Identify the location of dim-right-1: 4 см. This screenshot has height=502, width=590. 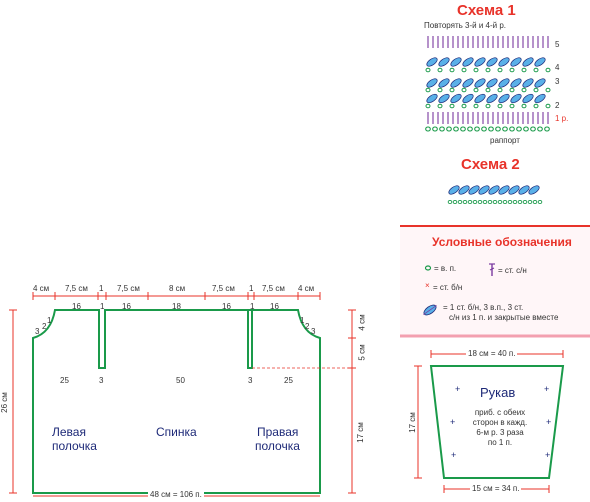
(362, 322).